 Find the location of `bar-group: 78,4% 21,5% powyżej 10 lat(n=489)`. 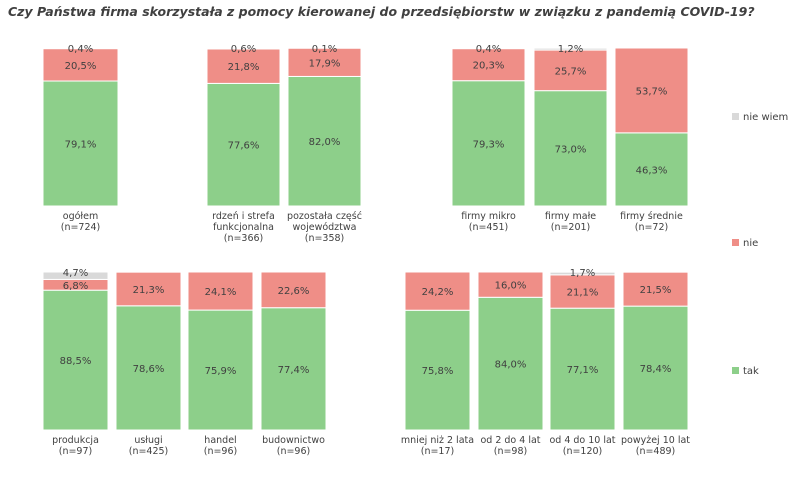

bar-group: 78,4% 21,5% powyżej 10 lat(n=489) is located at coordinates (655, 364).